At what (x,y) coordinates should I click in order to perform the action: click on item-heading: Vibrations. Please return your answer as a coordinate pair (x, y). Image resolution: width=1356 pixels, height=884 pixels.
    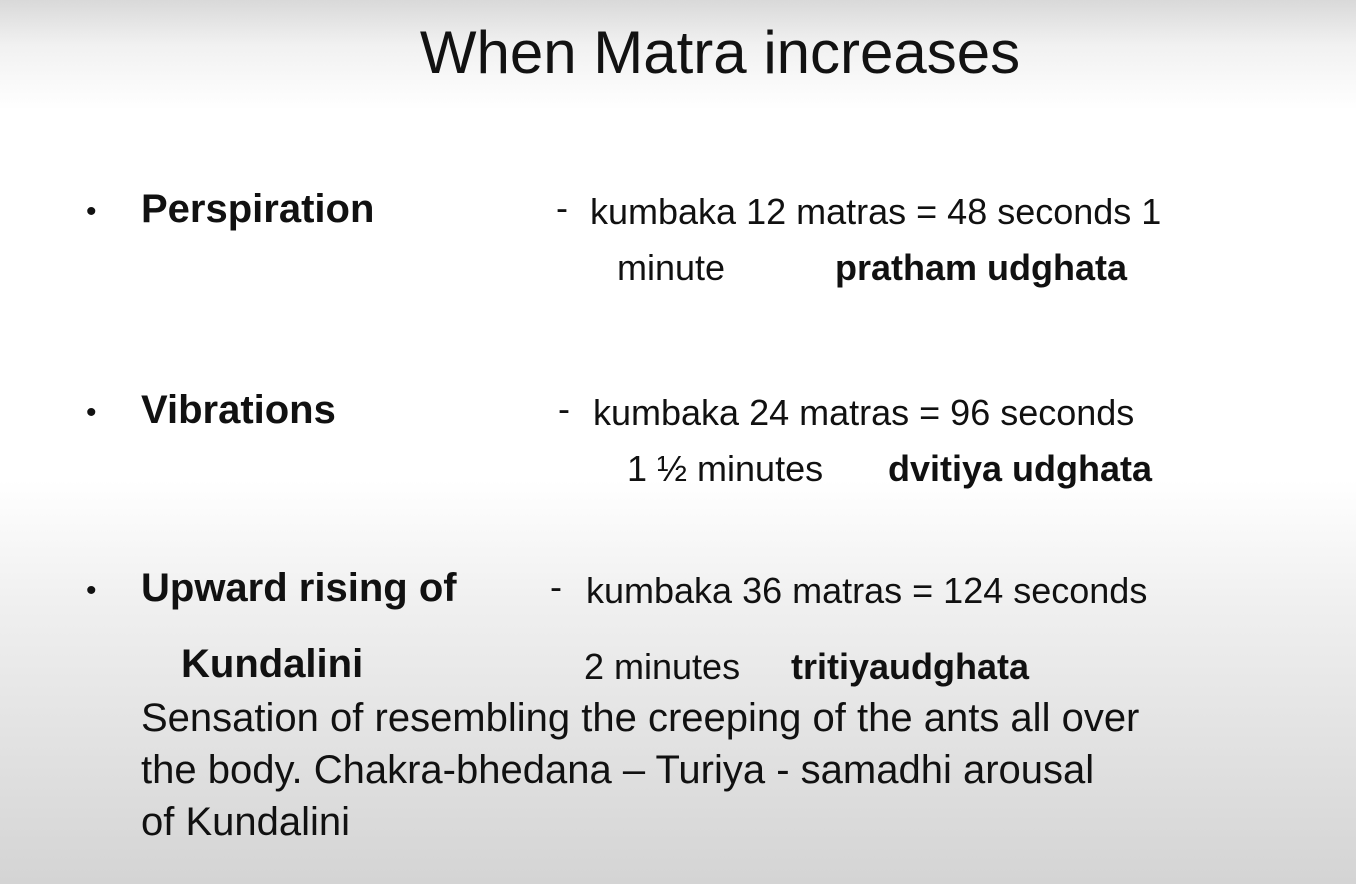
    Looking at the image, I should click on (238, 410).